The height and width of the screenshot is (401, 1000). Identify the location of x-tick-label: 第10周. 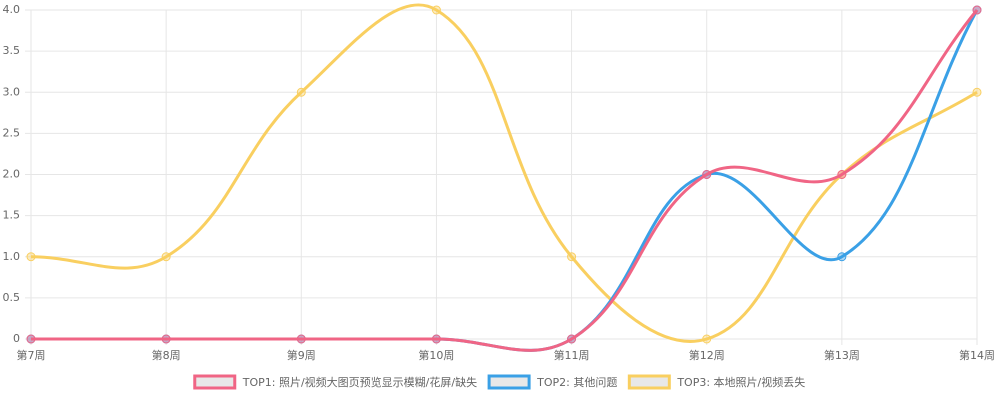
(436, 355).